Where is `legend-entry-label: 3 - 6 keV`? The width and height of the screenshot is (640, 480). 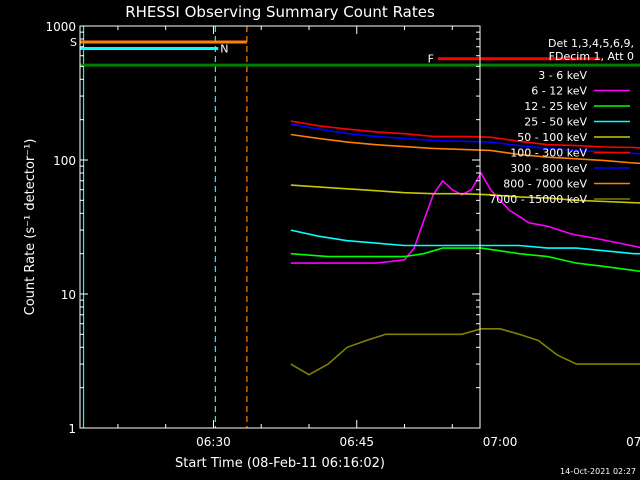 legend-entry-label: 3 - 6 keV is located at coordinates (562, 75).